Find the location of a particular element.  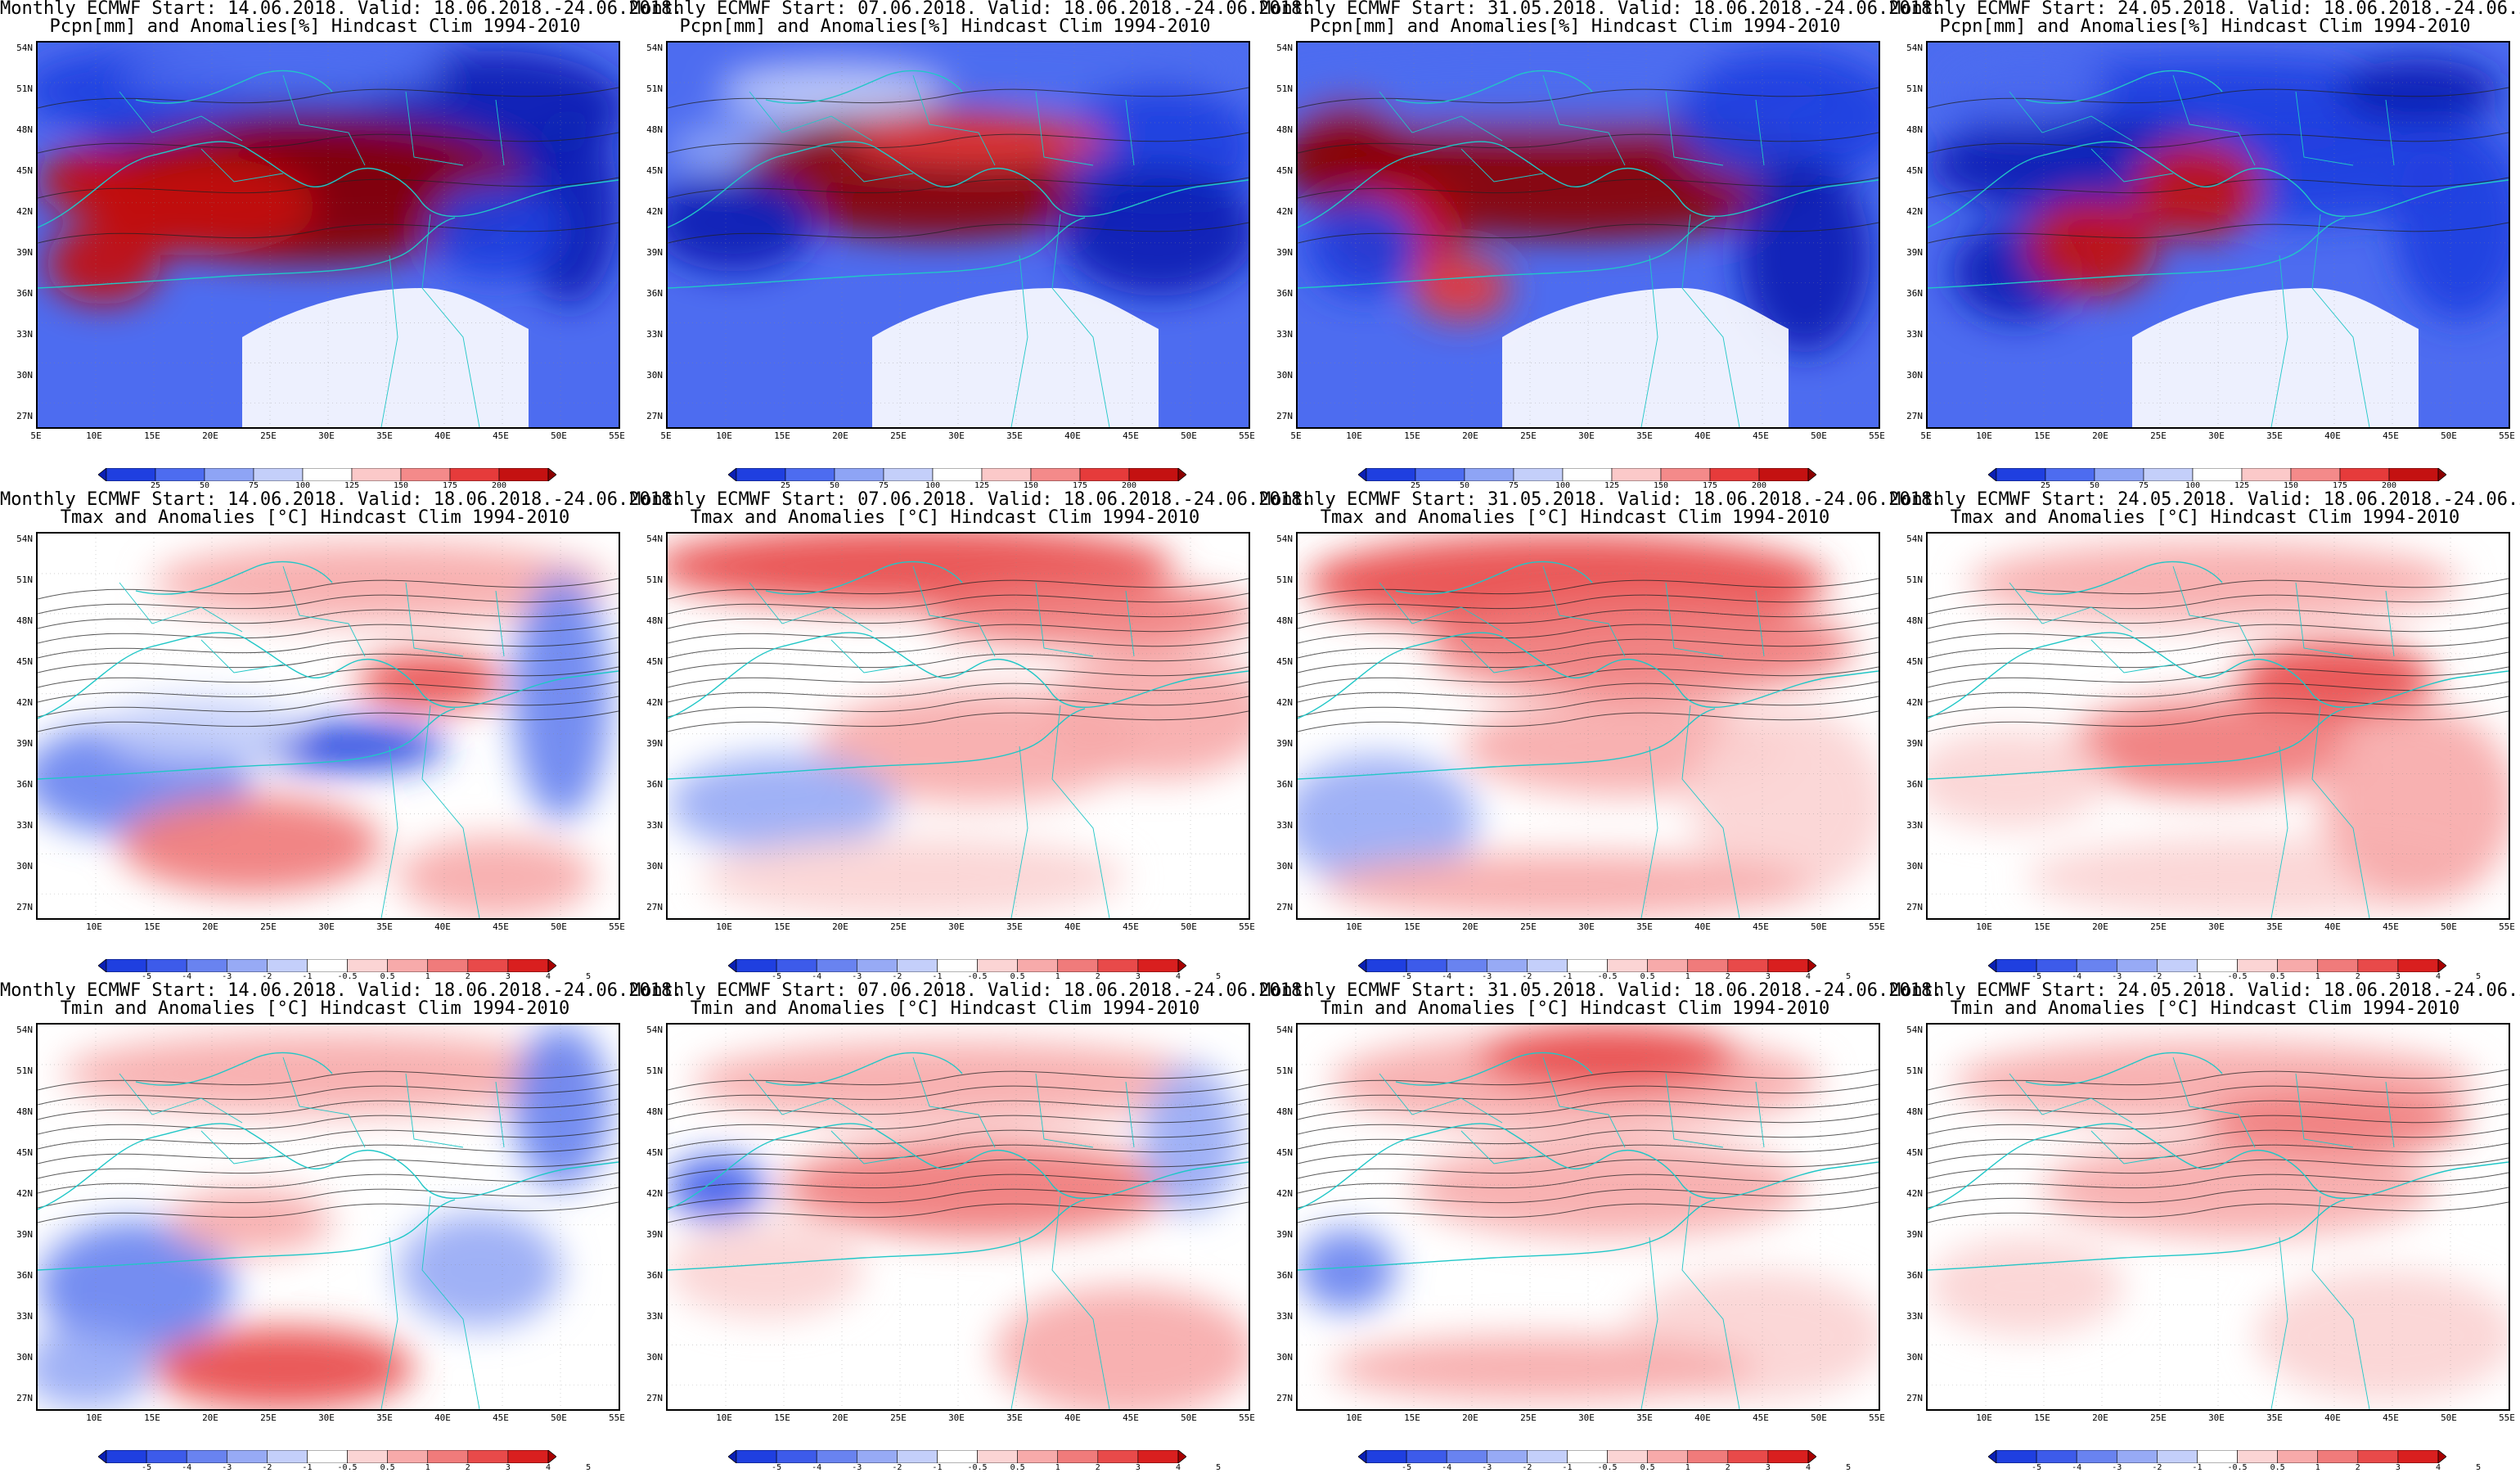

latitude-tick-label: 45N is located at coordinates (654, 171).